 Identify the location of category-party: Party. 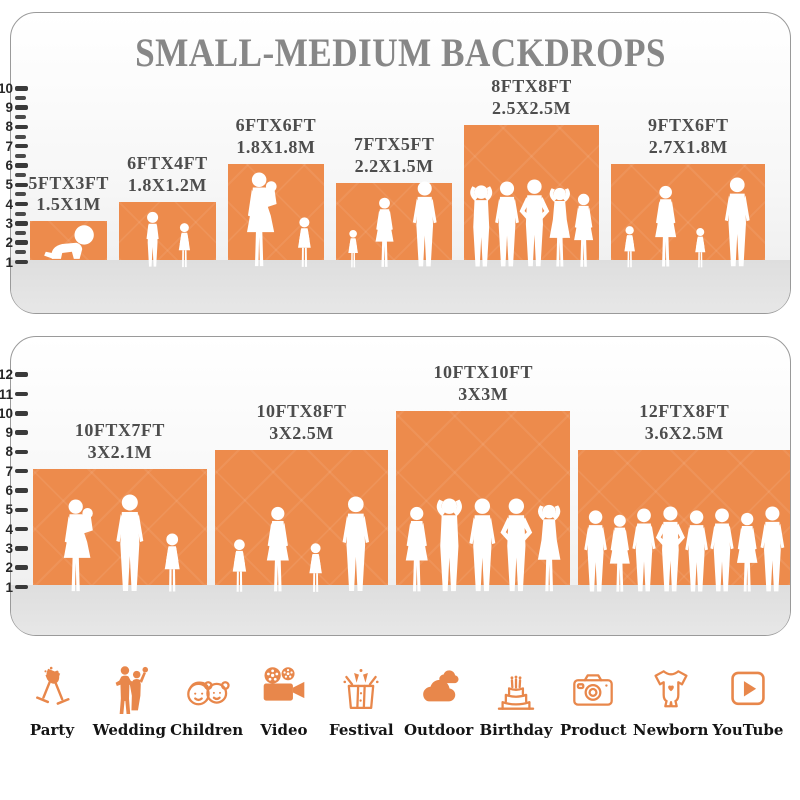
(52, 701).